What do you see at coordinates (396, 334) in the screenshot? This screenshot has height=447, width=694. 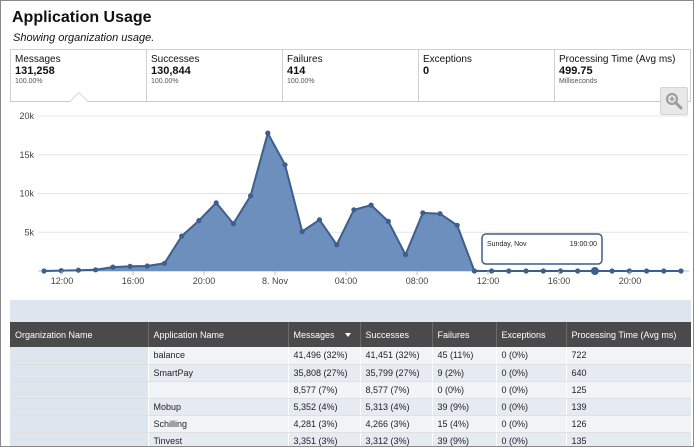 I see `col-successes: Successes` at bounding box center [396, 334].